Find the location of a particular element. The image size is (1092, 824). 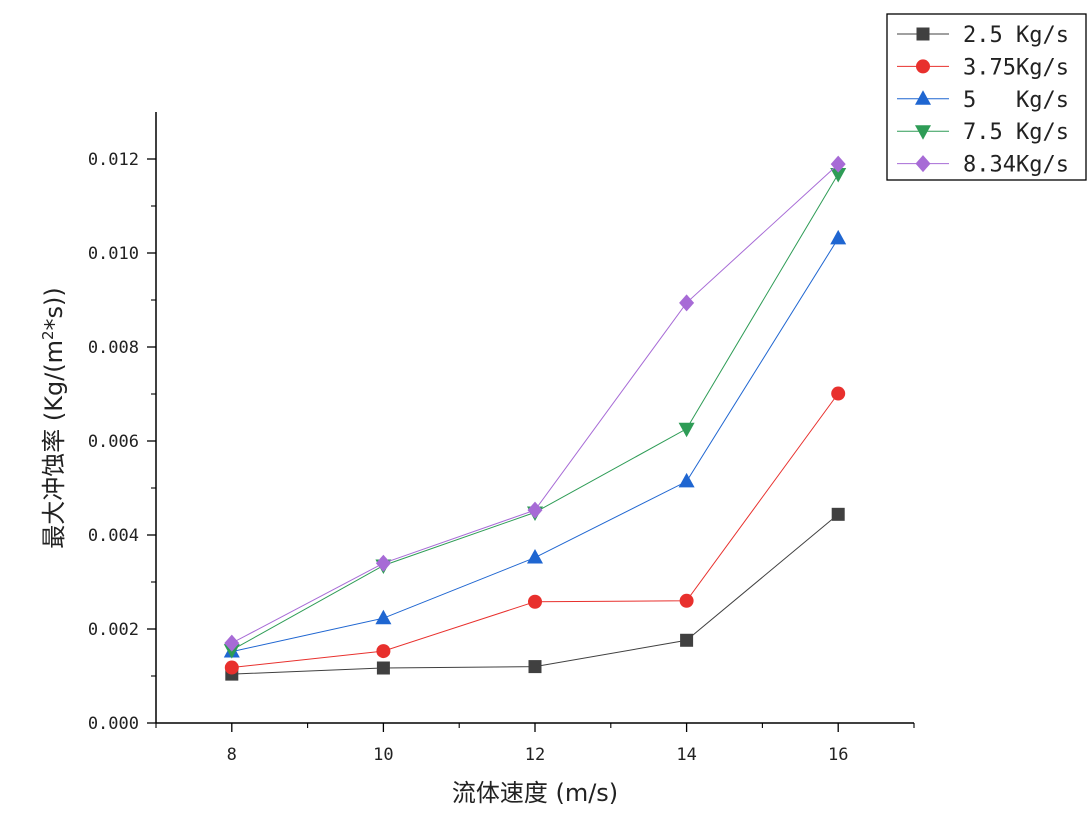

y-axis-title-superscript: 2 is located at coordinates (48, 335).